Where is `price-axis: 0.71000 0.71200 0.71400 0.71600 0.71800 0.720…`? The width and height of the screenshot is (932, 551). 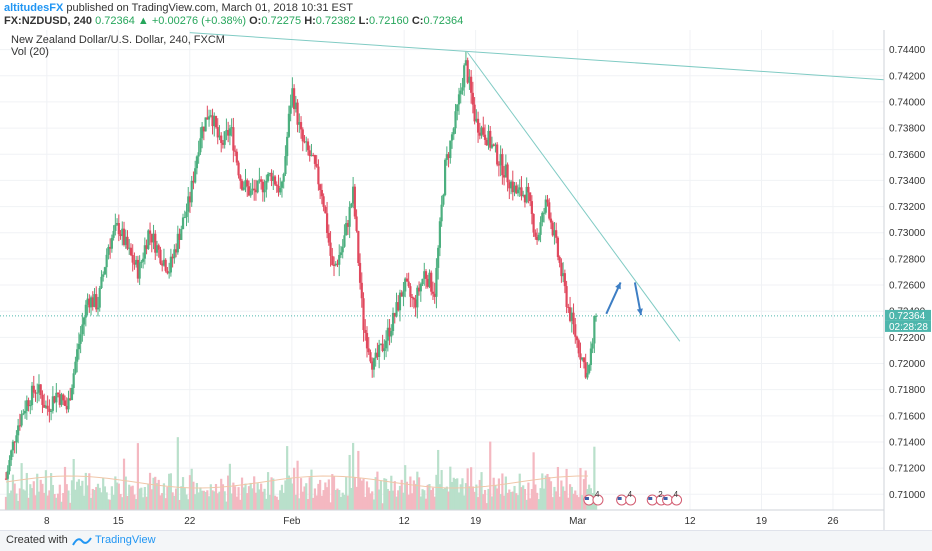
price-axis: 0.71000 0.71200 0.71400 0.71600 0.71800 0.720… is located at coordinates (907, 273).